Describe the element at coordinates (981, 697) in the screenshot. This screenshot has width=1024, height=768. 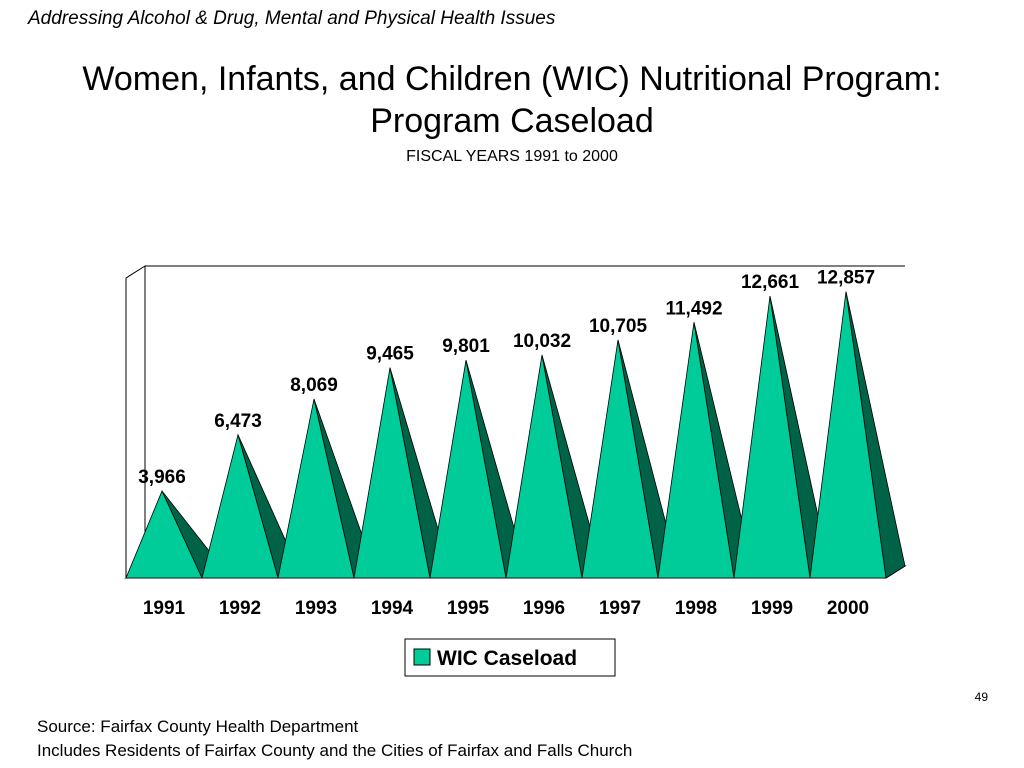
I see `page-number: 49` at that location.